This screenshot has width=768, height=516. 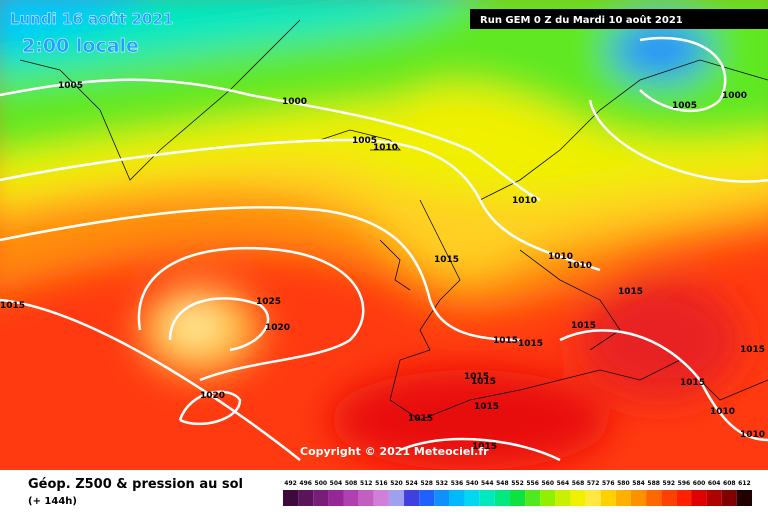 I want to click on colorbar-label: 568, so click(x=578, y=483).